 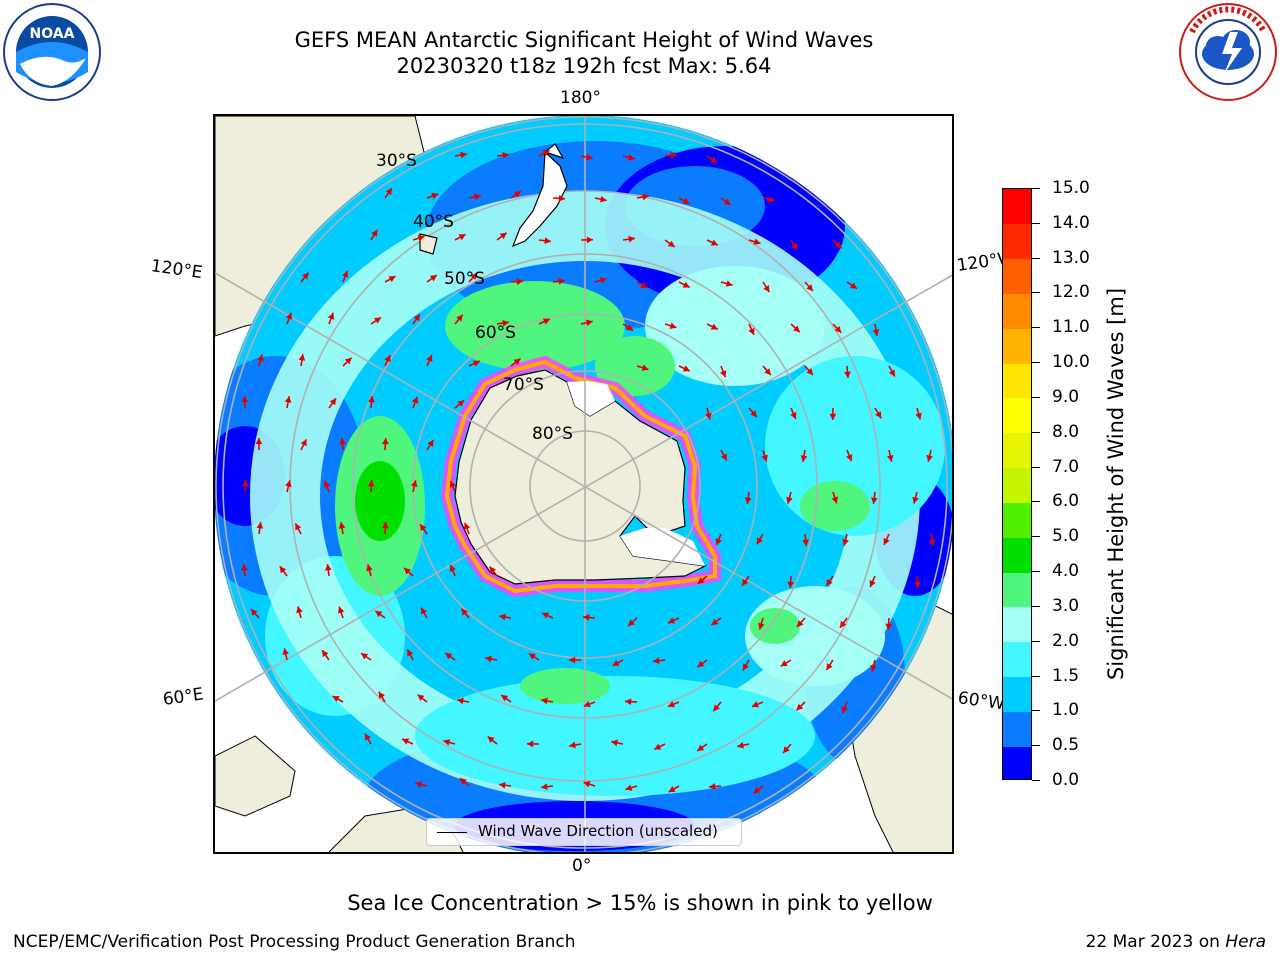 What do you see at coordinates (396, 161) in the screenshot?
I see `lat-label-30s: 30°S` at bounding box center [396, 161].